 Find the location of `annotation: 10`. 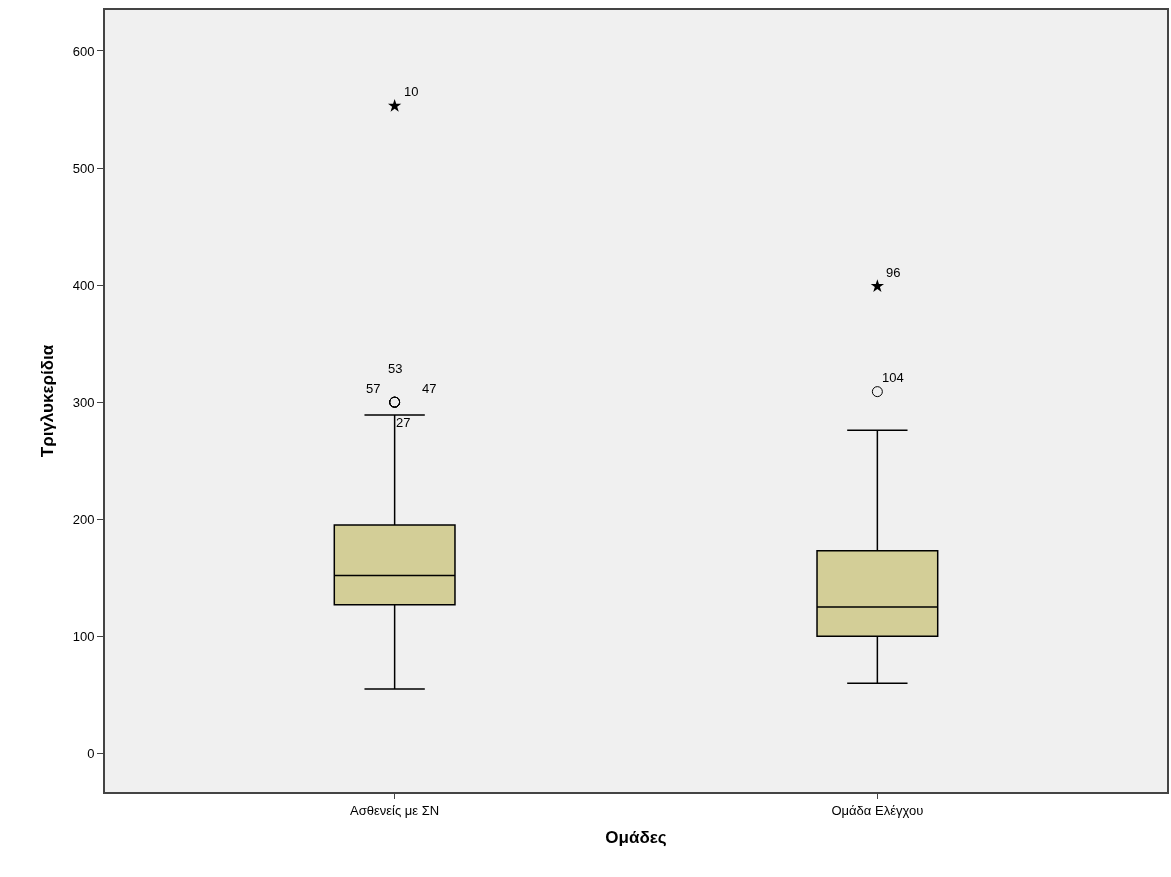

annotation: 10 is located at coordinates (411, 91).